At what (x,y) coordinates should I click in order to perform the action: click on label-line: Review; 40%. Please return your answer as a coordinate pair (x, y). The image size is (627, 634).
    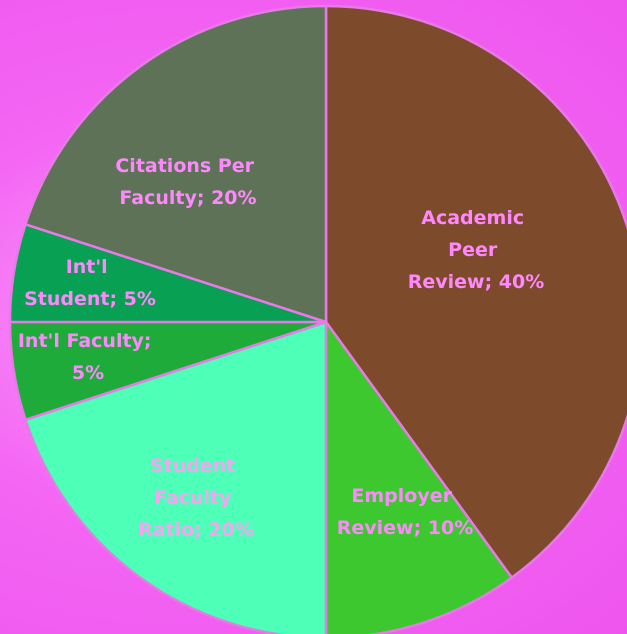
    Looking at the image, I should click on (476, 282).